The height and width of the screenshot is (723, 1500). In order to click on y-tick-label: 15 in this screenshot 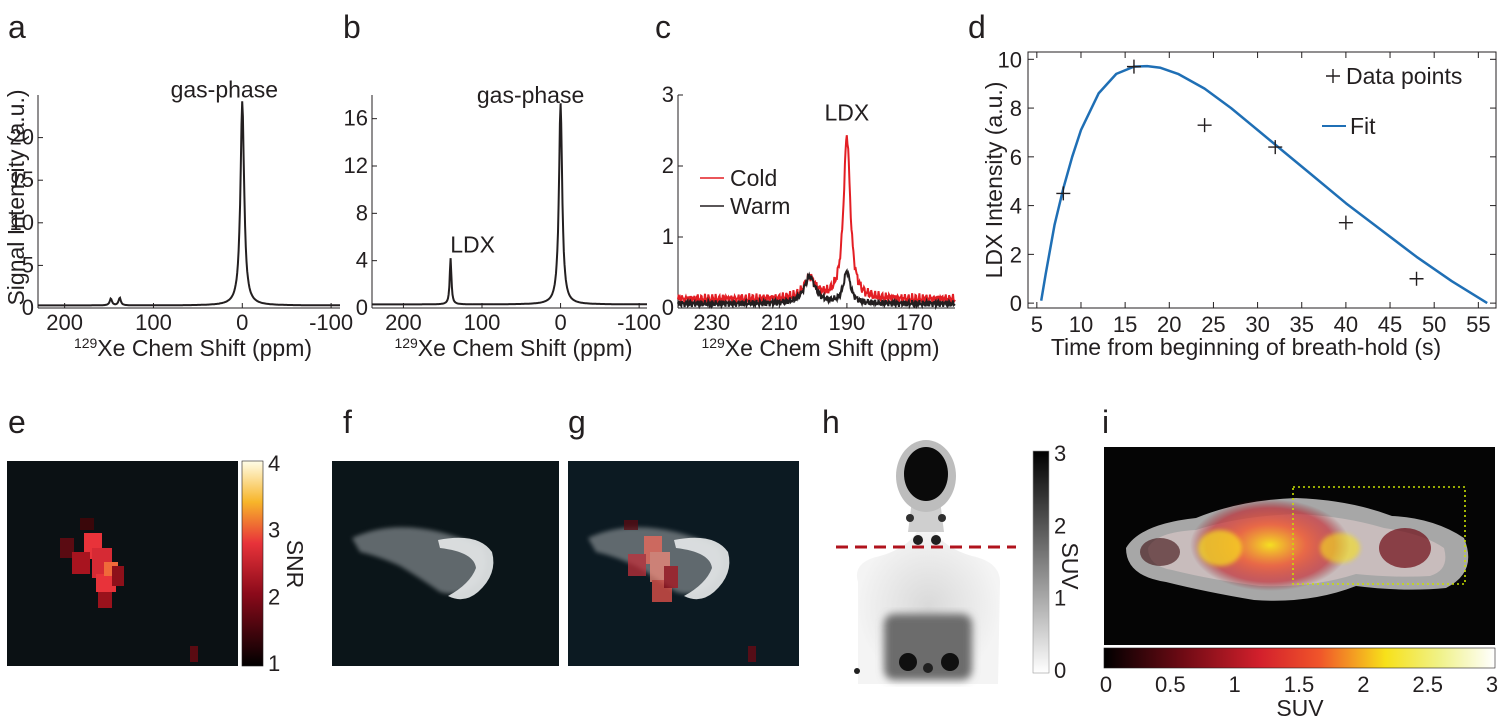, I will do `click(22, 179)`.